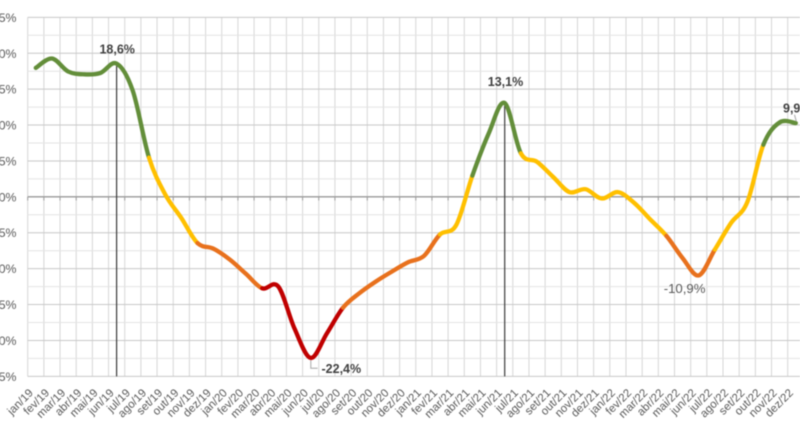 The width and height of the screenshot is (800, 424). Describe the element at coordinates (8, 269) in the screenshot. I see `svg-text: -10%` at that location.